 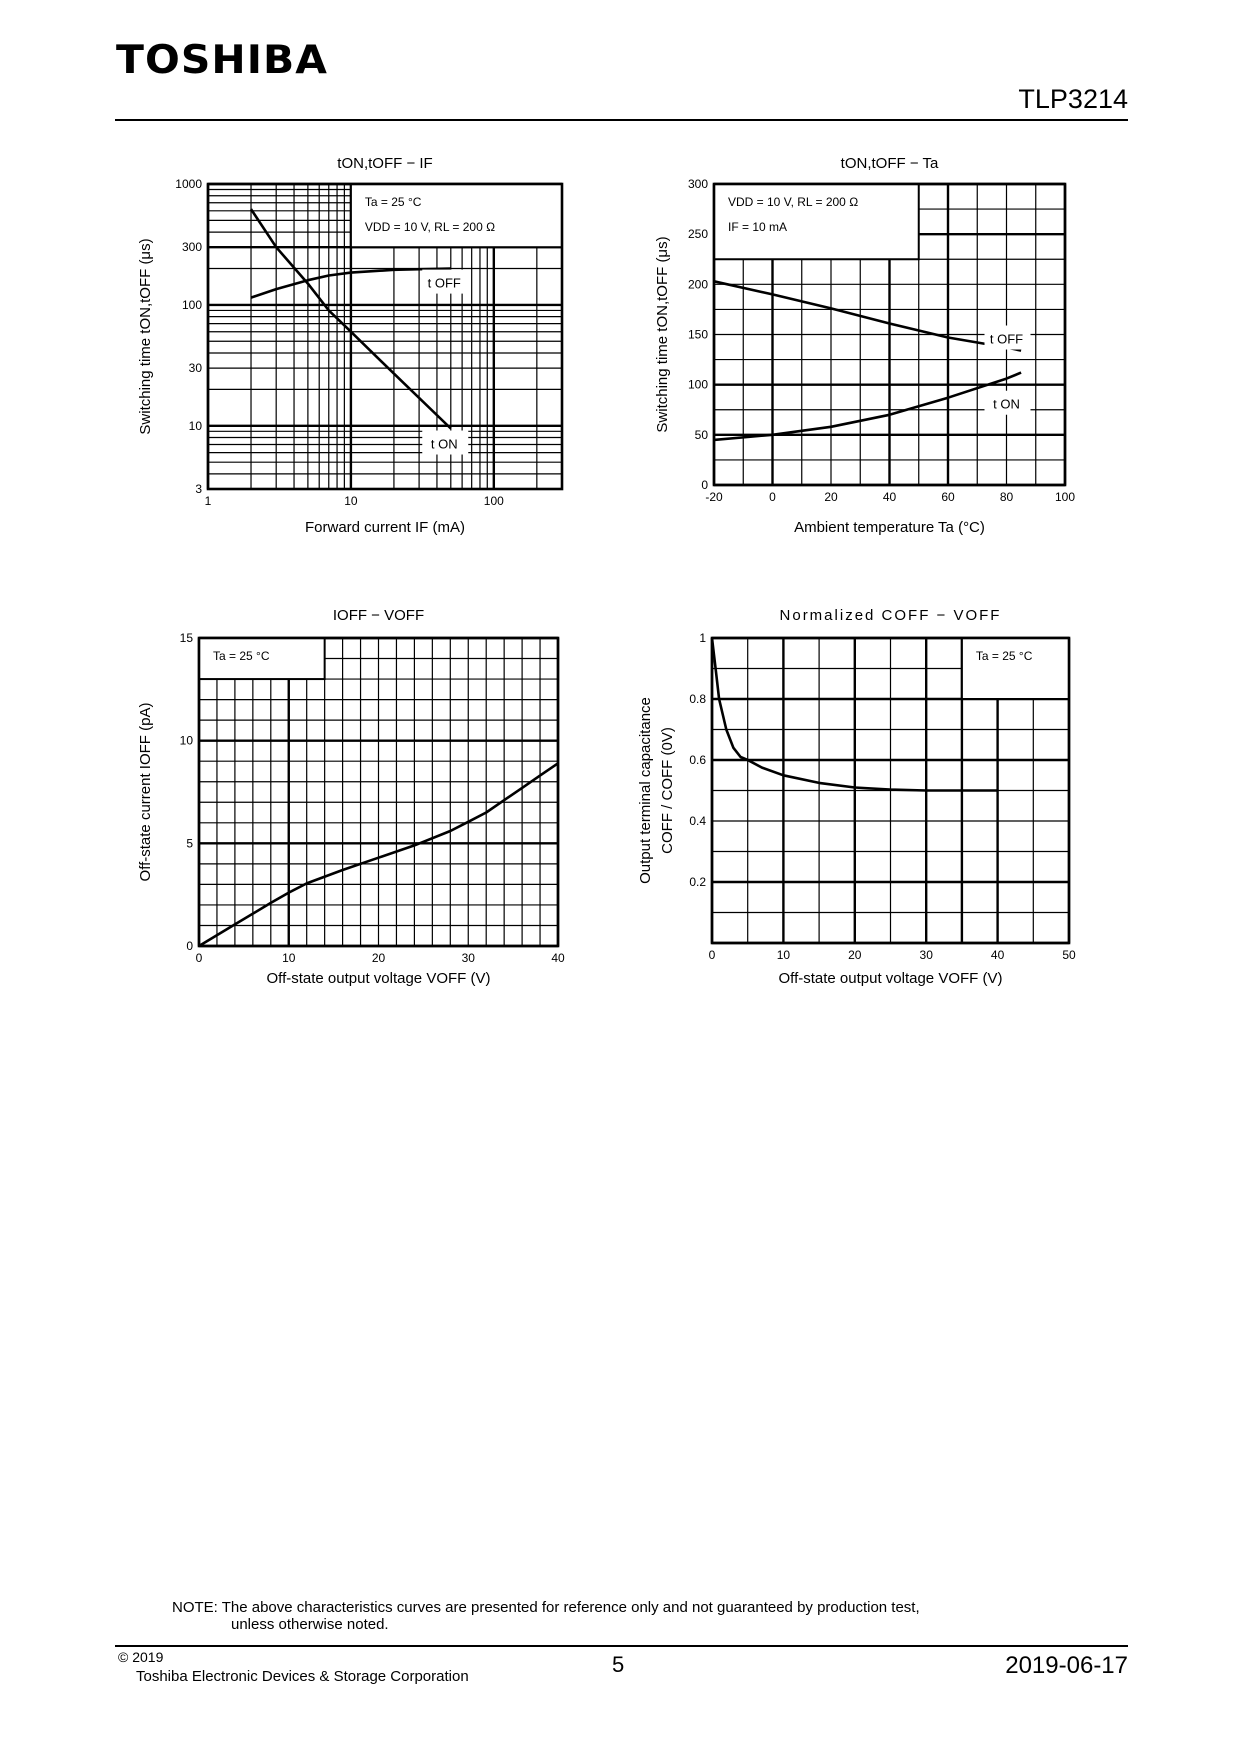 What do you see at coordinates (667, 790) in the screenshot?
I see `y-axis-label: COFF / COFF (0V)` at bounding box center [667, 790].